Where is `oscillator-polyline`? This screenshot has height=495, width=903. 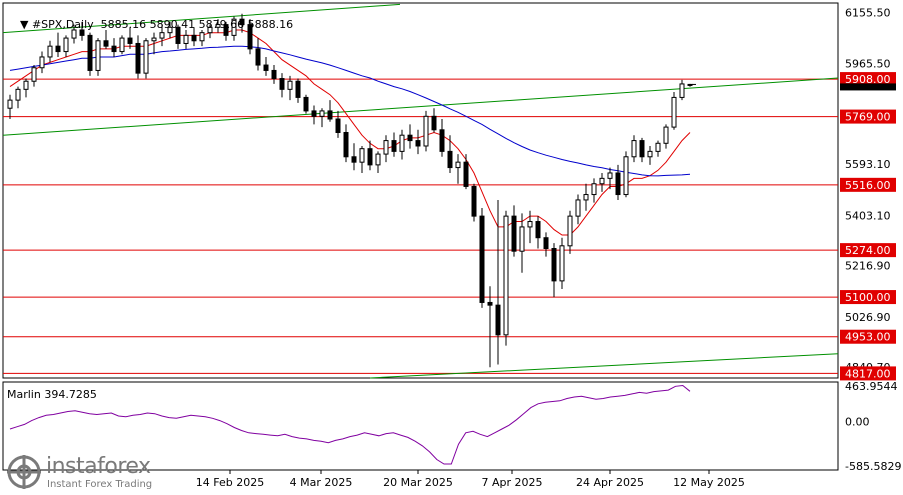 oscillator-polyline is located at coordinates (350, 424).